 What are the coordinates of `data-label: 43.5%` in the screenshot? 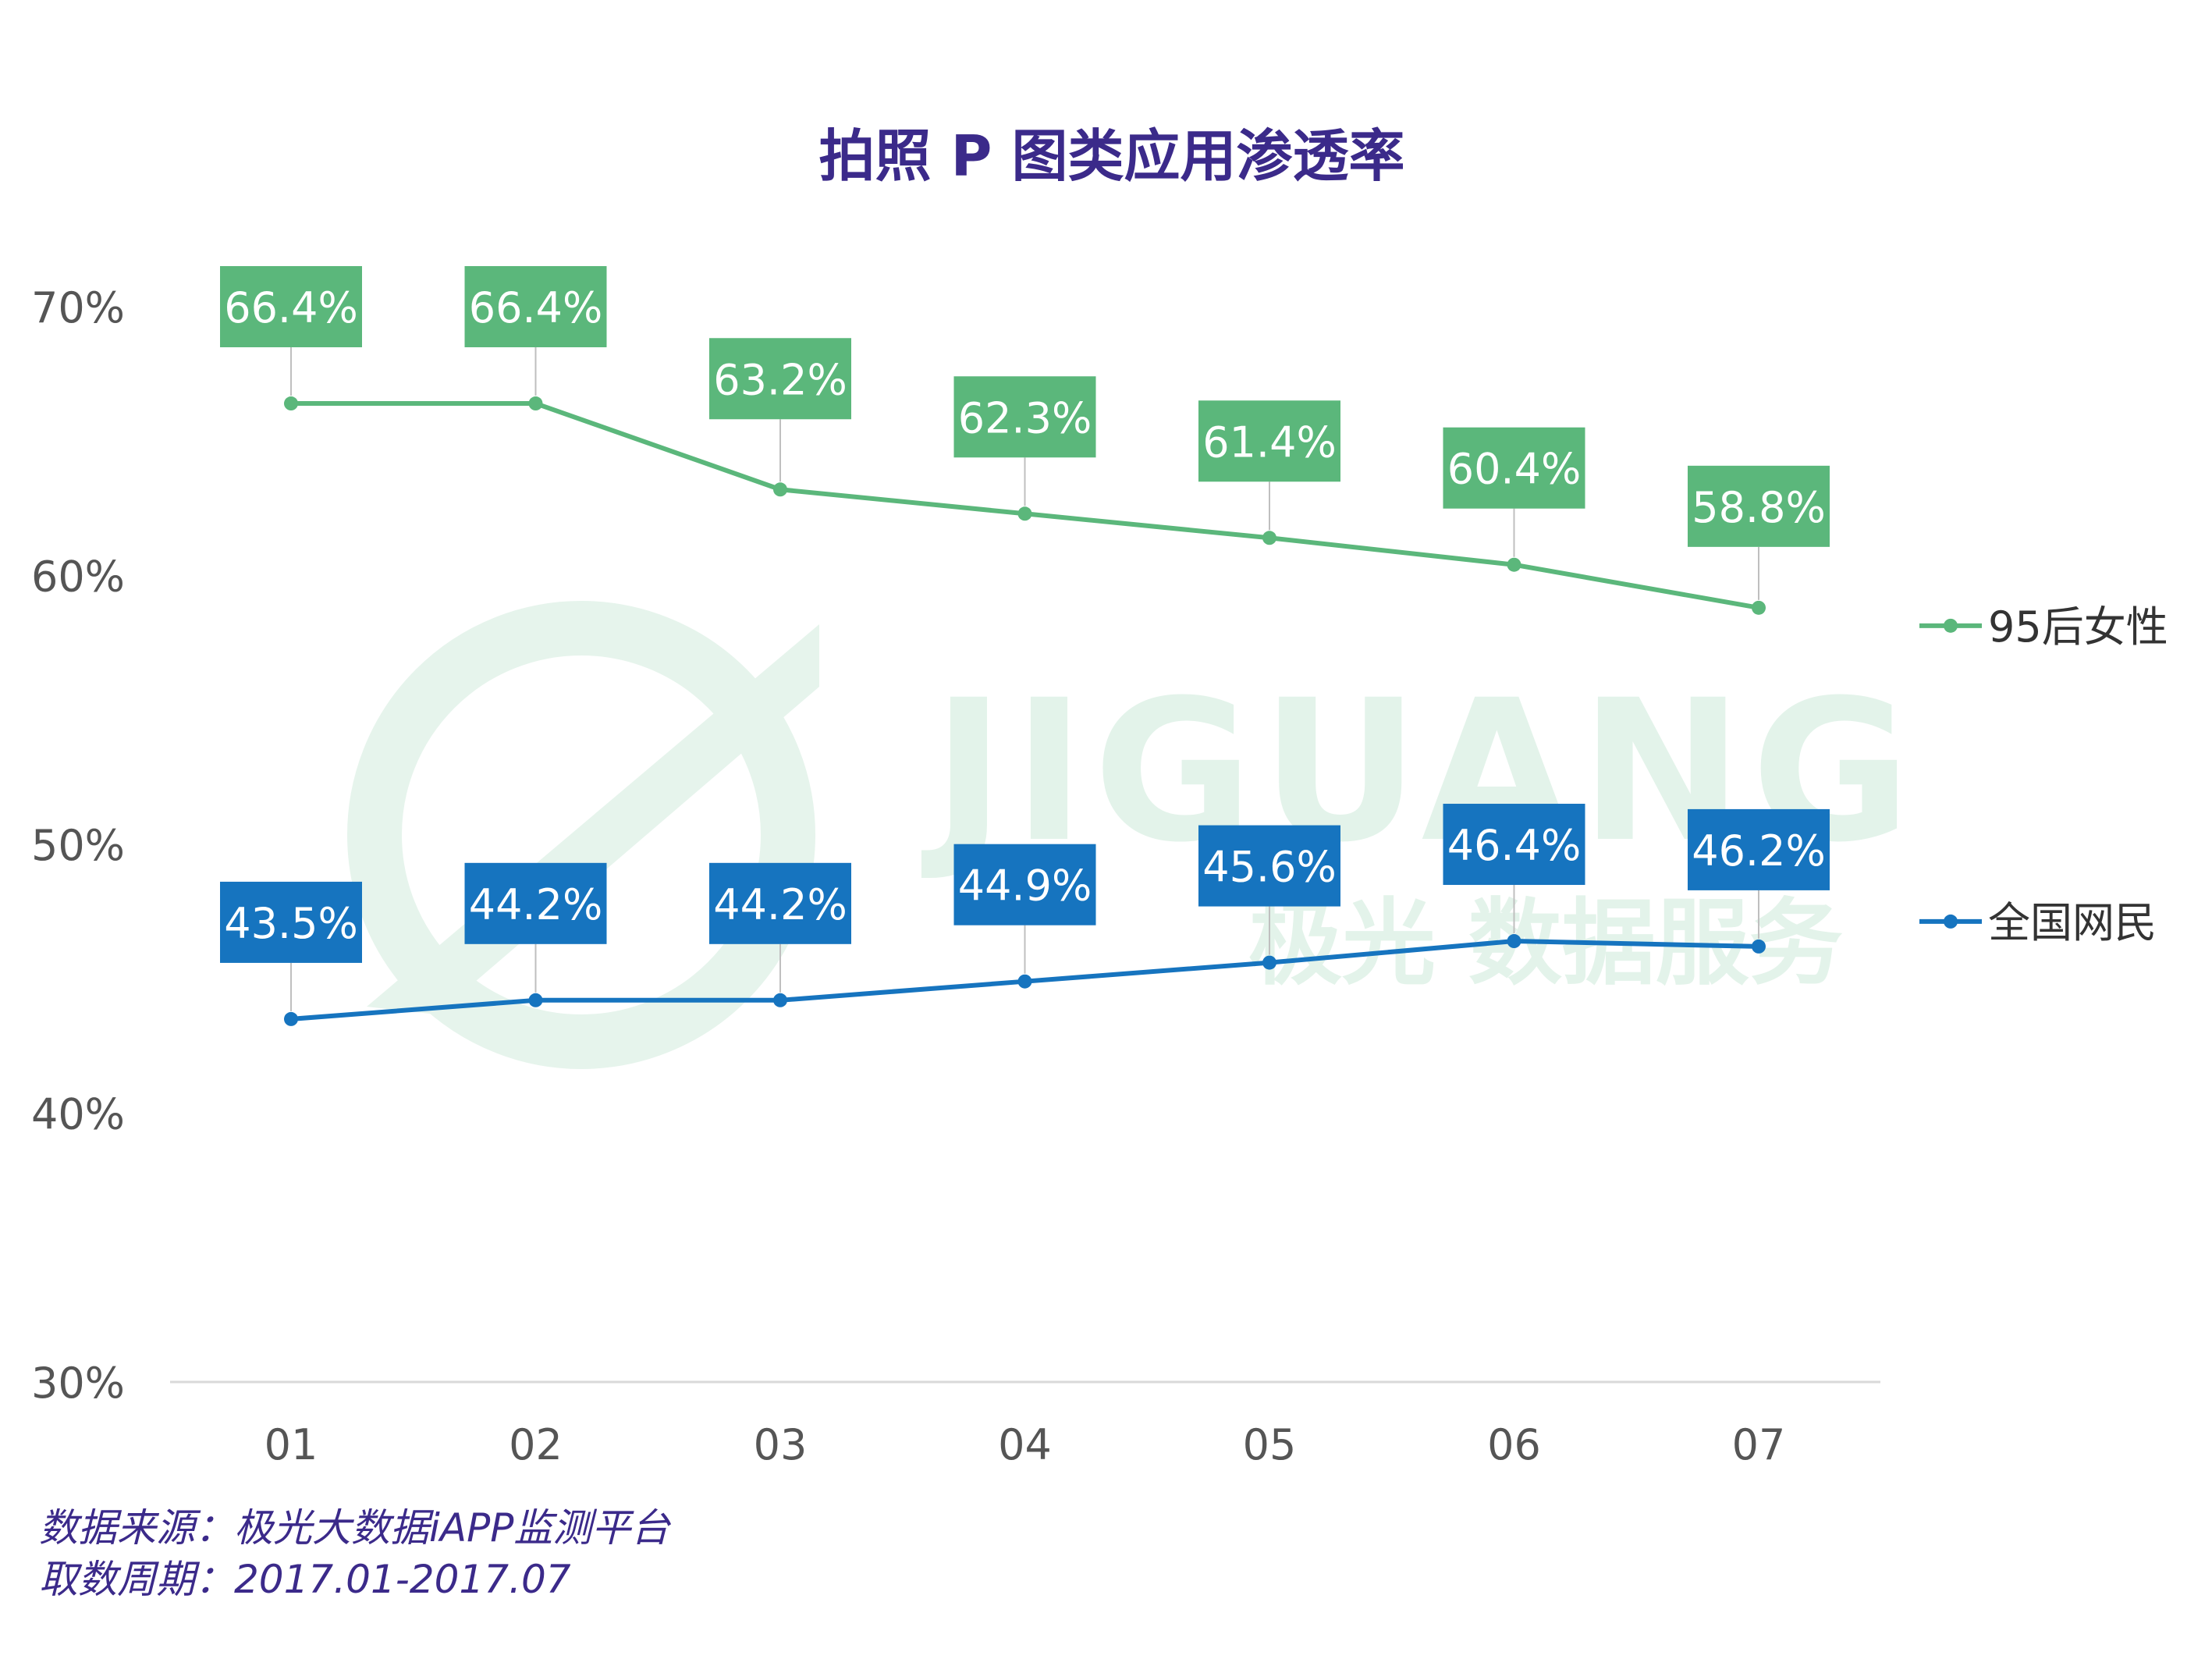 It's located at (291, 923).